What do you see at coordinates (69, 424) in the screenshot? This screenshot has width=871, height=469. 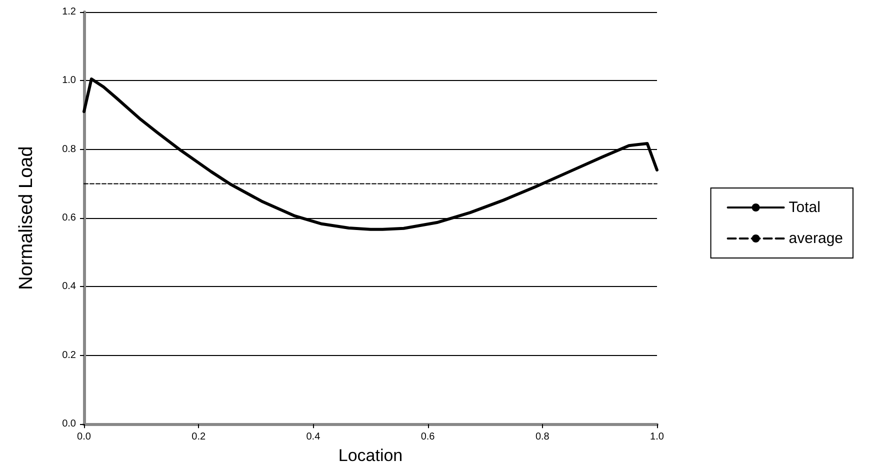 I see `y-tick-label: 0.0` at bounding box center [69, 424].